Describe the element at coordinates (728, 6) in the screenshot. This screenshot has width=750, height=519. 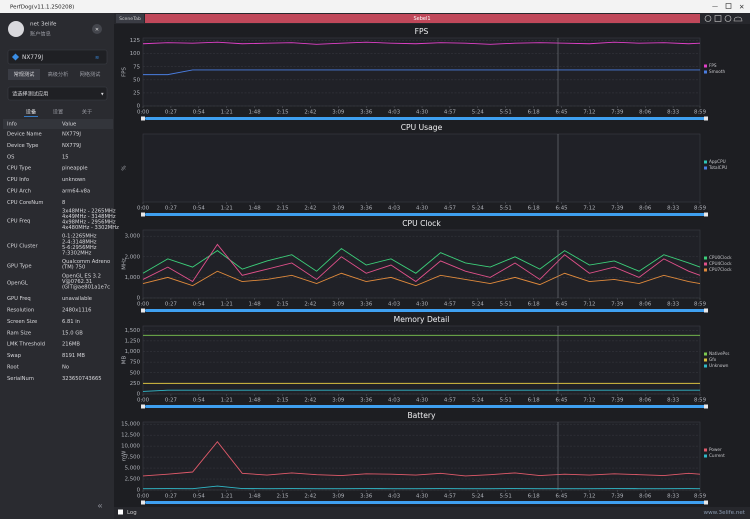
I see `window-maximize` at that location.